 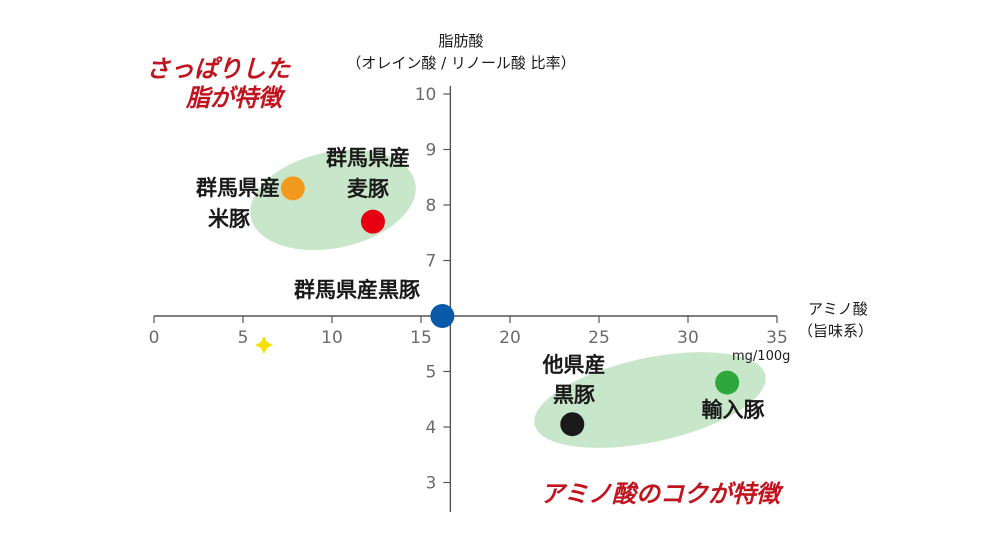 What do you see at coordinates (431, 428) in the screenshot?
I see `y-tick-label-4: 4` at bounding box center [431, 428].